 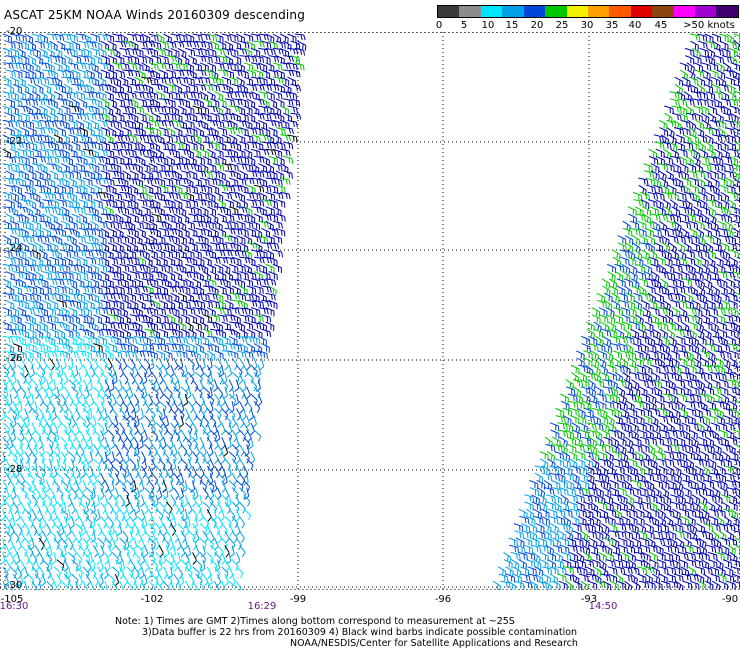 I want to click on scale-label: 15, so click(x=512, y=25).